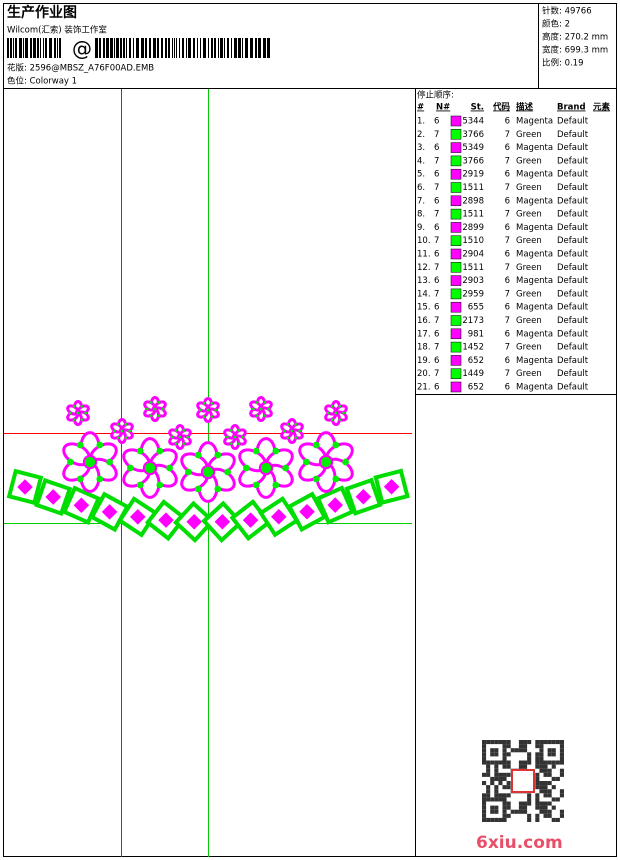  What do you see at coordinates (476, 361) in the screenshot?
I see `stitches: 652` at bounding box center [476, 361].